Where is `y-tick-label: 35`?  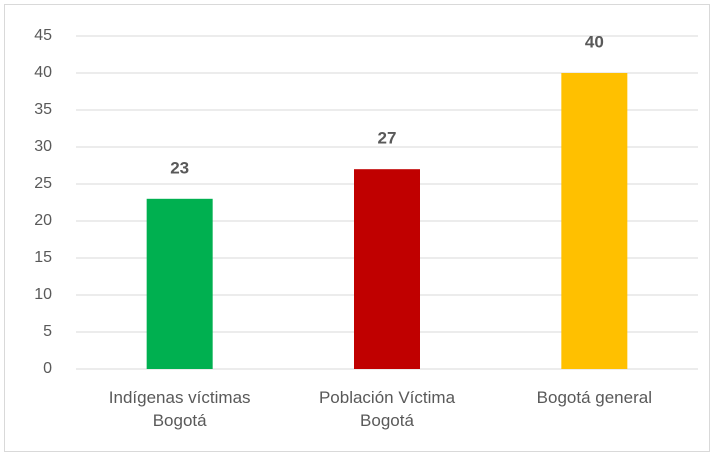
y-tick-label: 35 is located at coordinates (43, 109).